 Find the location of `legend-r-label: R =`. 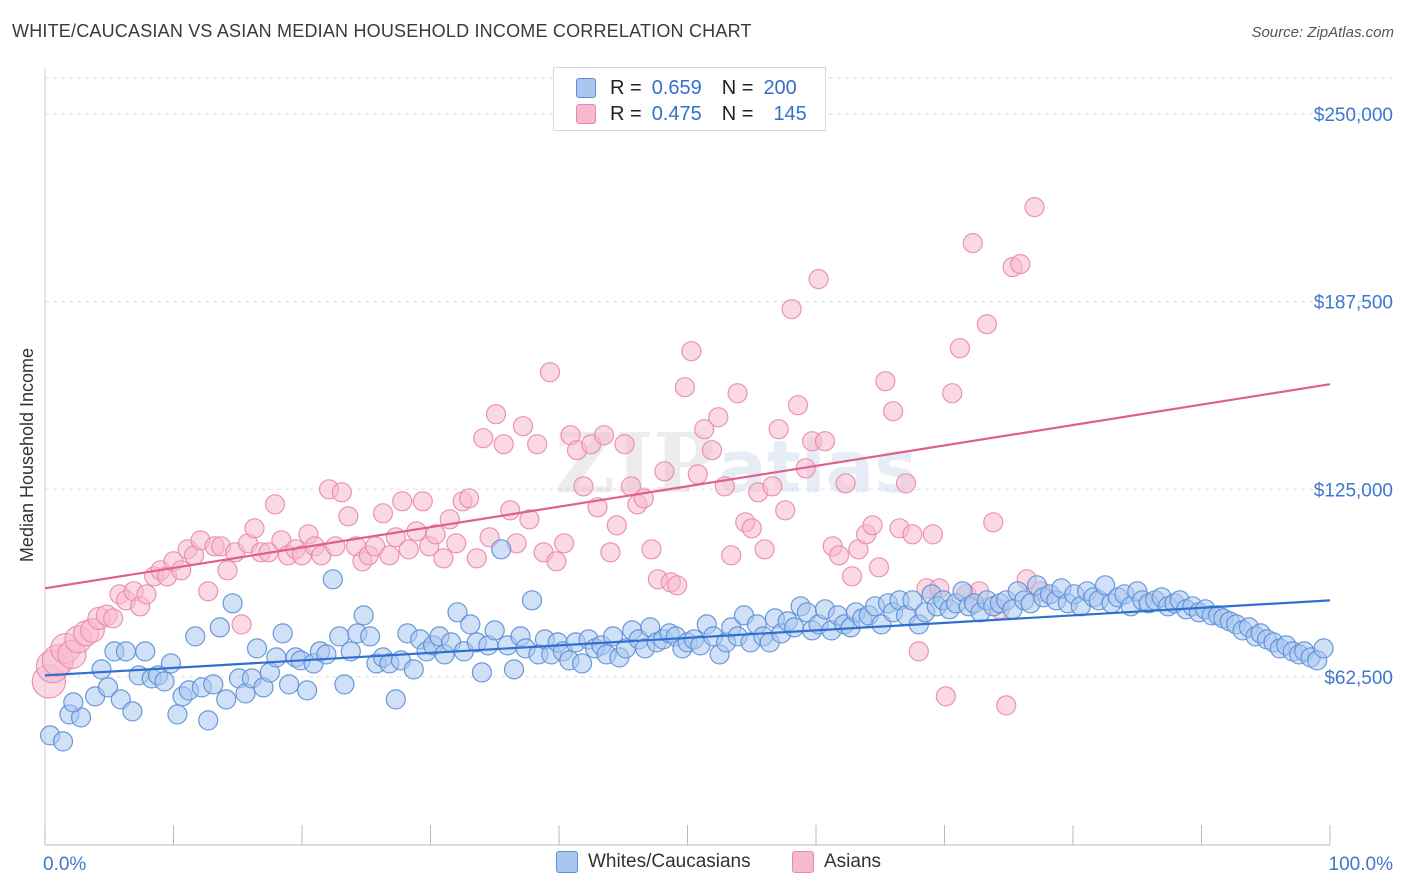

legend-r-label: R = is located at coordinates (626, 113).